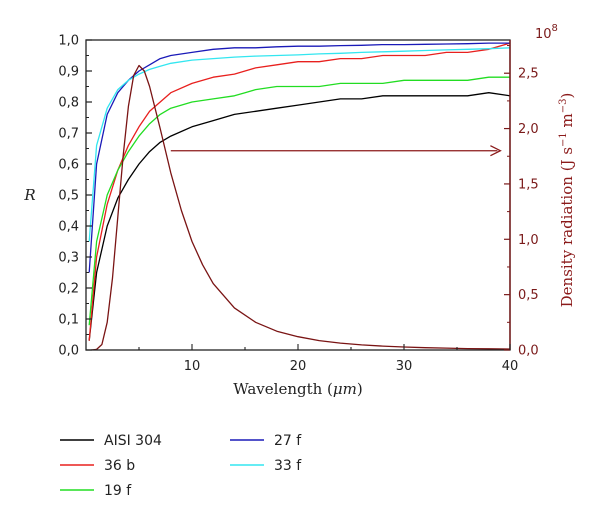 The width and height of the screenshot is (600, 525). Describe the element at coordinates (181, 466) in the screenshot. I see `legend: AISI 304 36 b 19 f 27 f 33 f` at that location.